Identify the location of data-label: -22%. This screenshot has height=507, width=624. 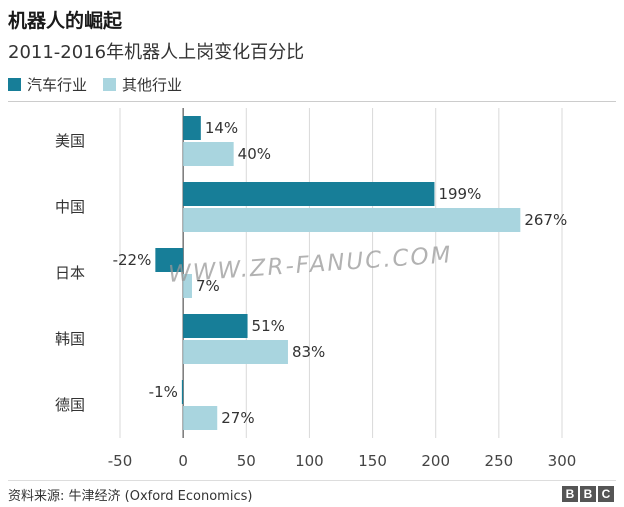
(132, 260).